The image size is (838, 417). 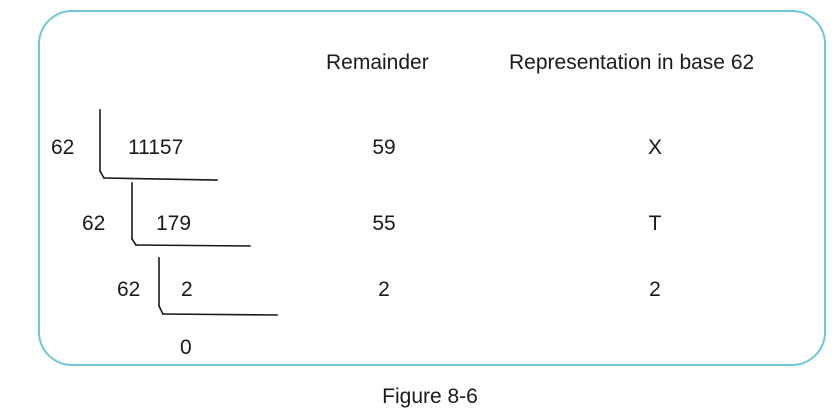 What do you see at coordinates (187, 289) in the screenshot?
I see `row-3-dividend: 2` at bounding box center [187, 289].